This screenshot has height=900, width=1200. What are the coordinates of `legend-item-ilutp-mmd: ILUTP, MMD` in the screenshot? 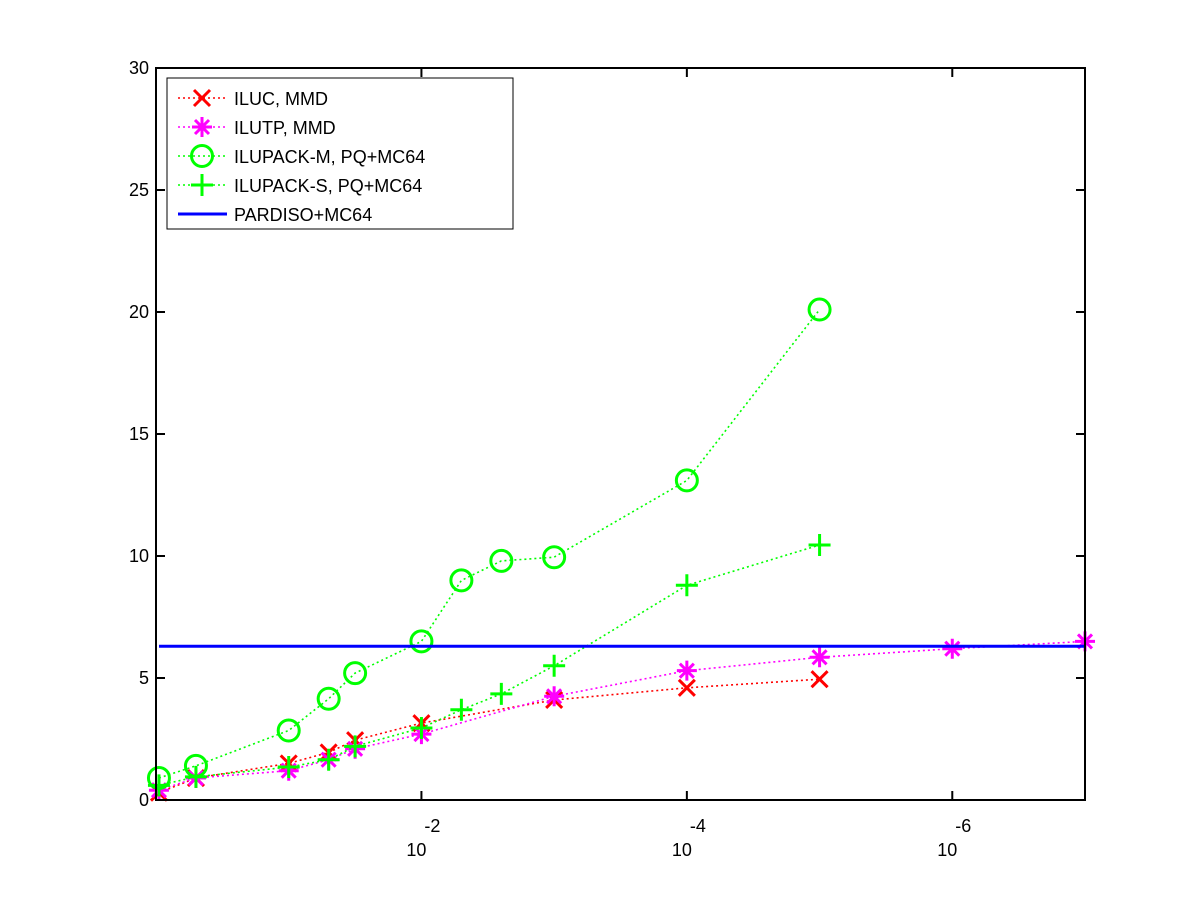 It's located at (257, 127).